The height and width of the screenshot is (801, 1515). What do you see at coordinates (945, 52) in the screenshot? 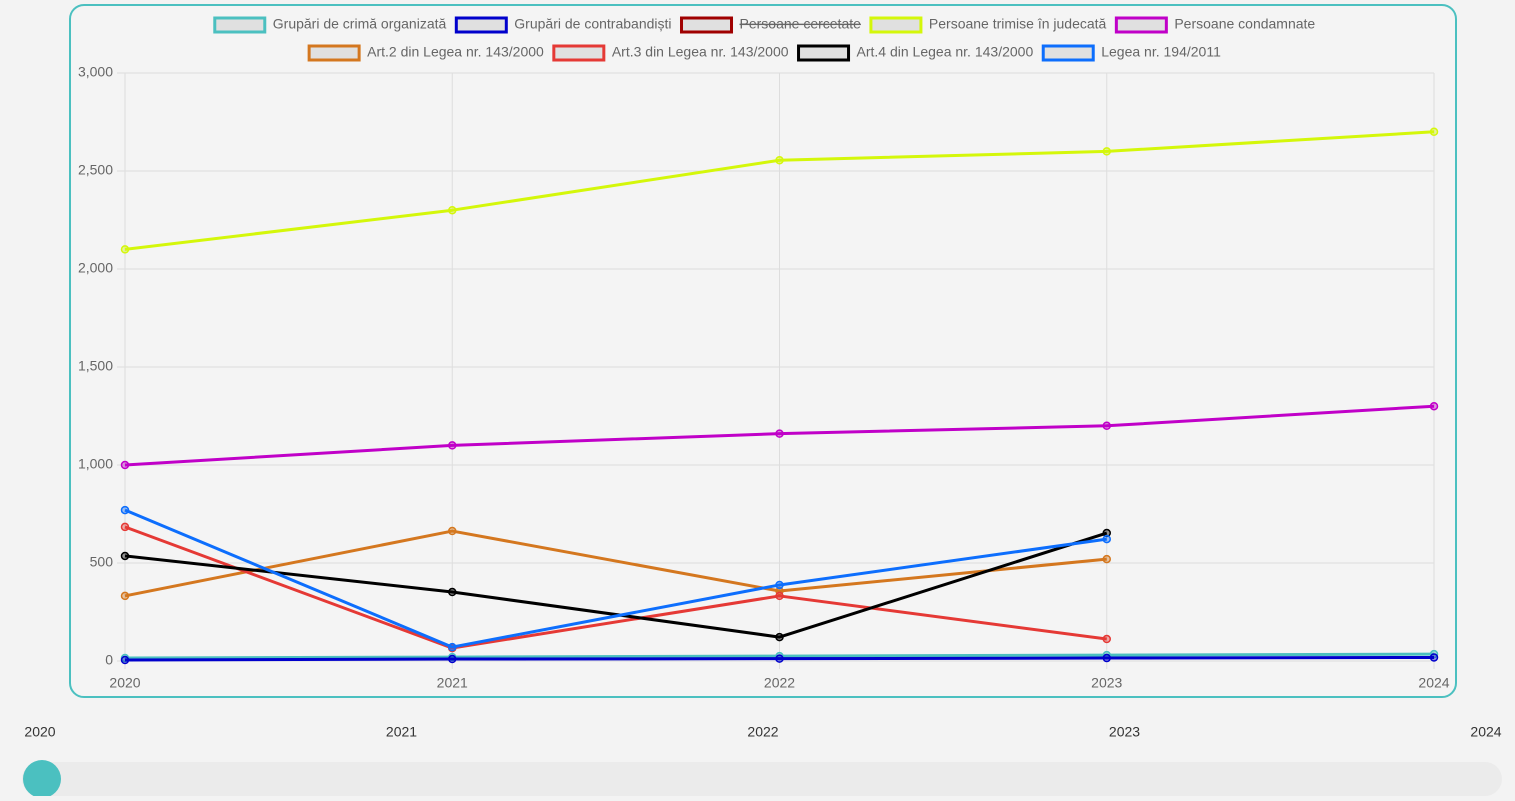
I see `legend-label: Art.4 din Legea nr. 143/2000` at bounding box center [945, 52].